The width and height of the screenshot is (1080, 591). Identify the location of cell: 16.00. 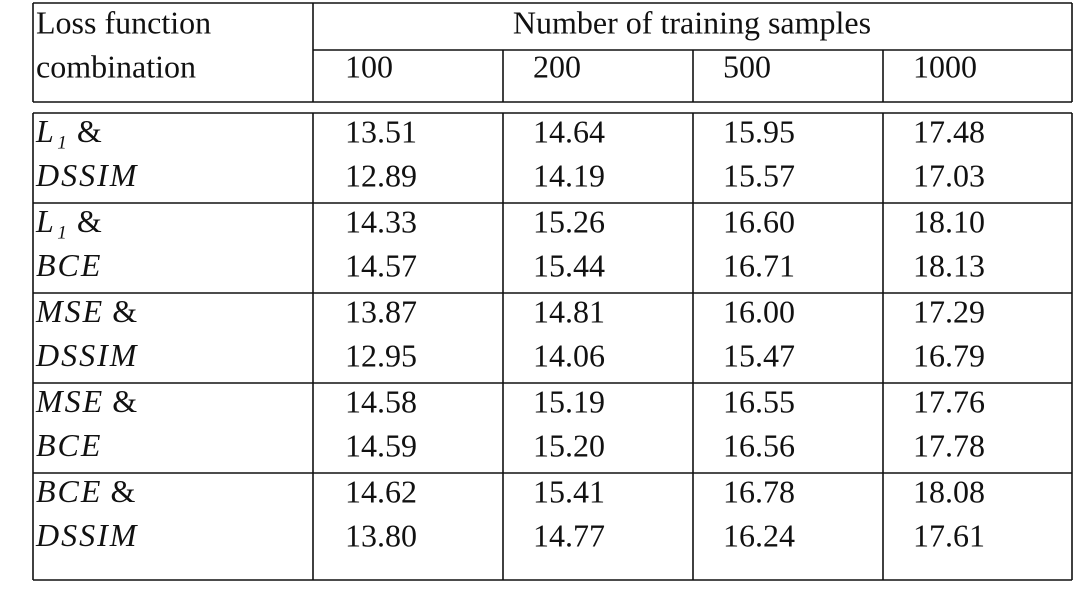
(759, 311).